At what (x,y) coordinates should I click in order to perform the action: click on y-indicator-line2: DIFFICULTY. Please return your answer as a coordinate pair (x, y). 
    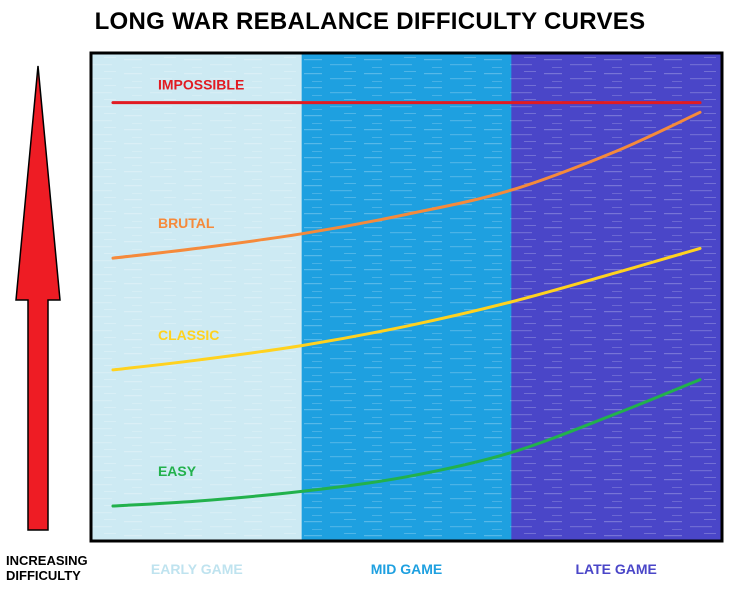
    Looking at the image, I should click on (43, 575).